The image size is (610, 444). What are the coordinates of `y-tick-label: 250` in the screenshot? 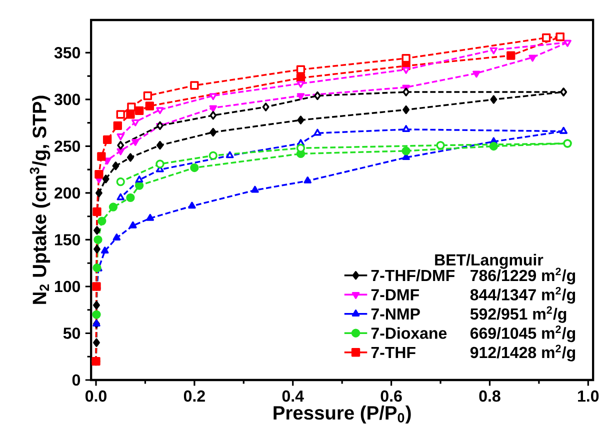 It's located at (67, 146).